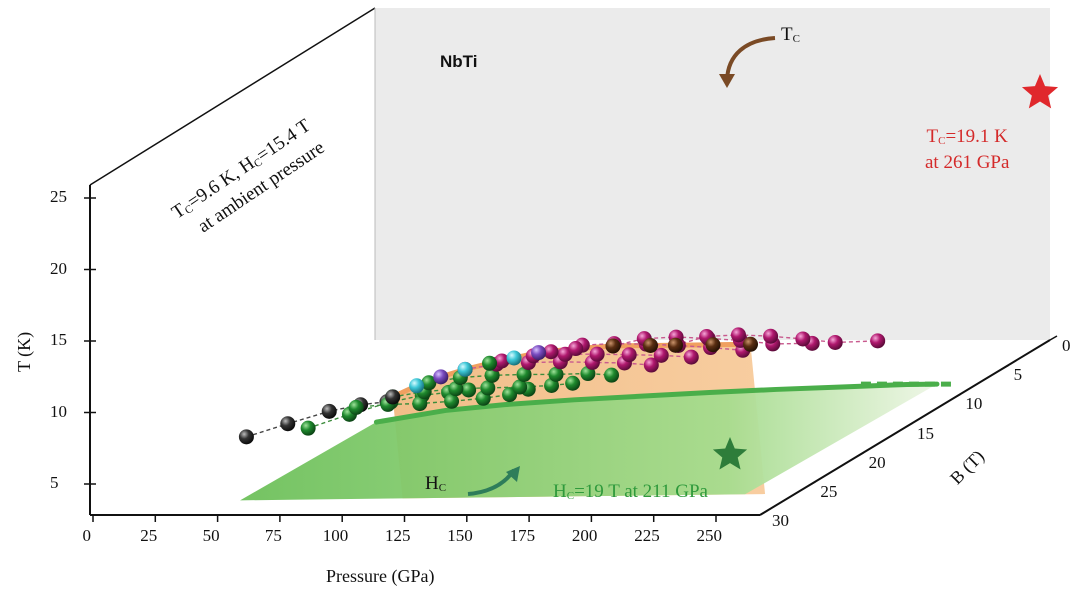 The image size is (1080, 604). What do you see at coordinates (974, 404) in the screenshot?
I see `z-tick-label: 10` at bounding box center [974, 404].